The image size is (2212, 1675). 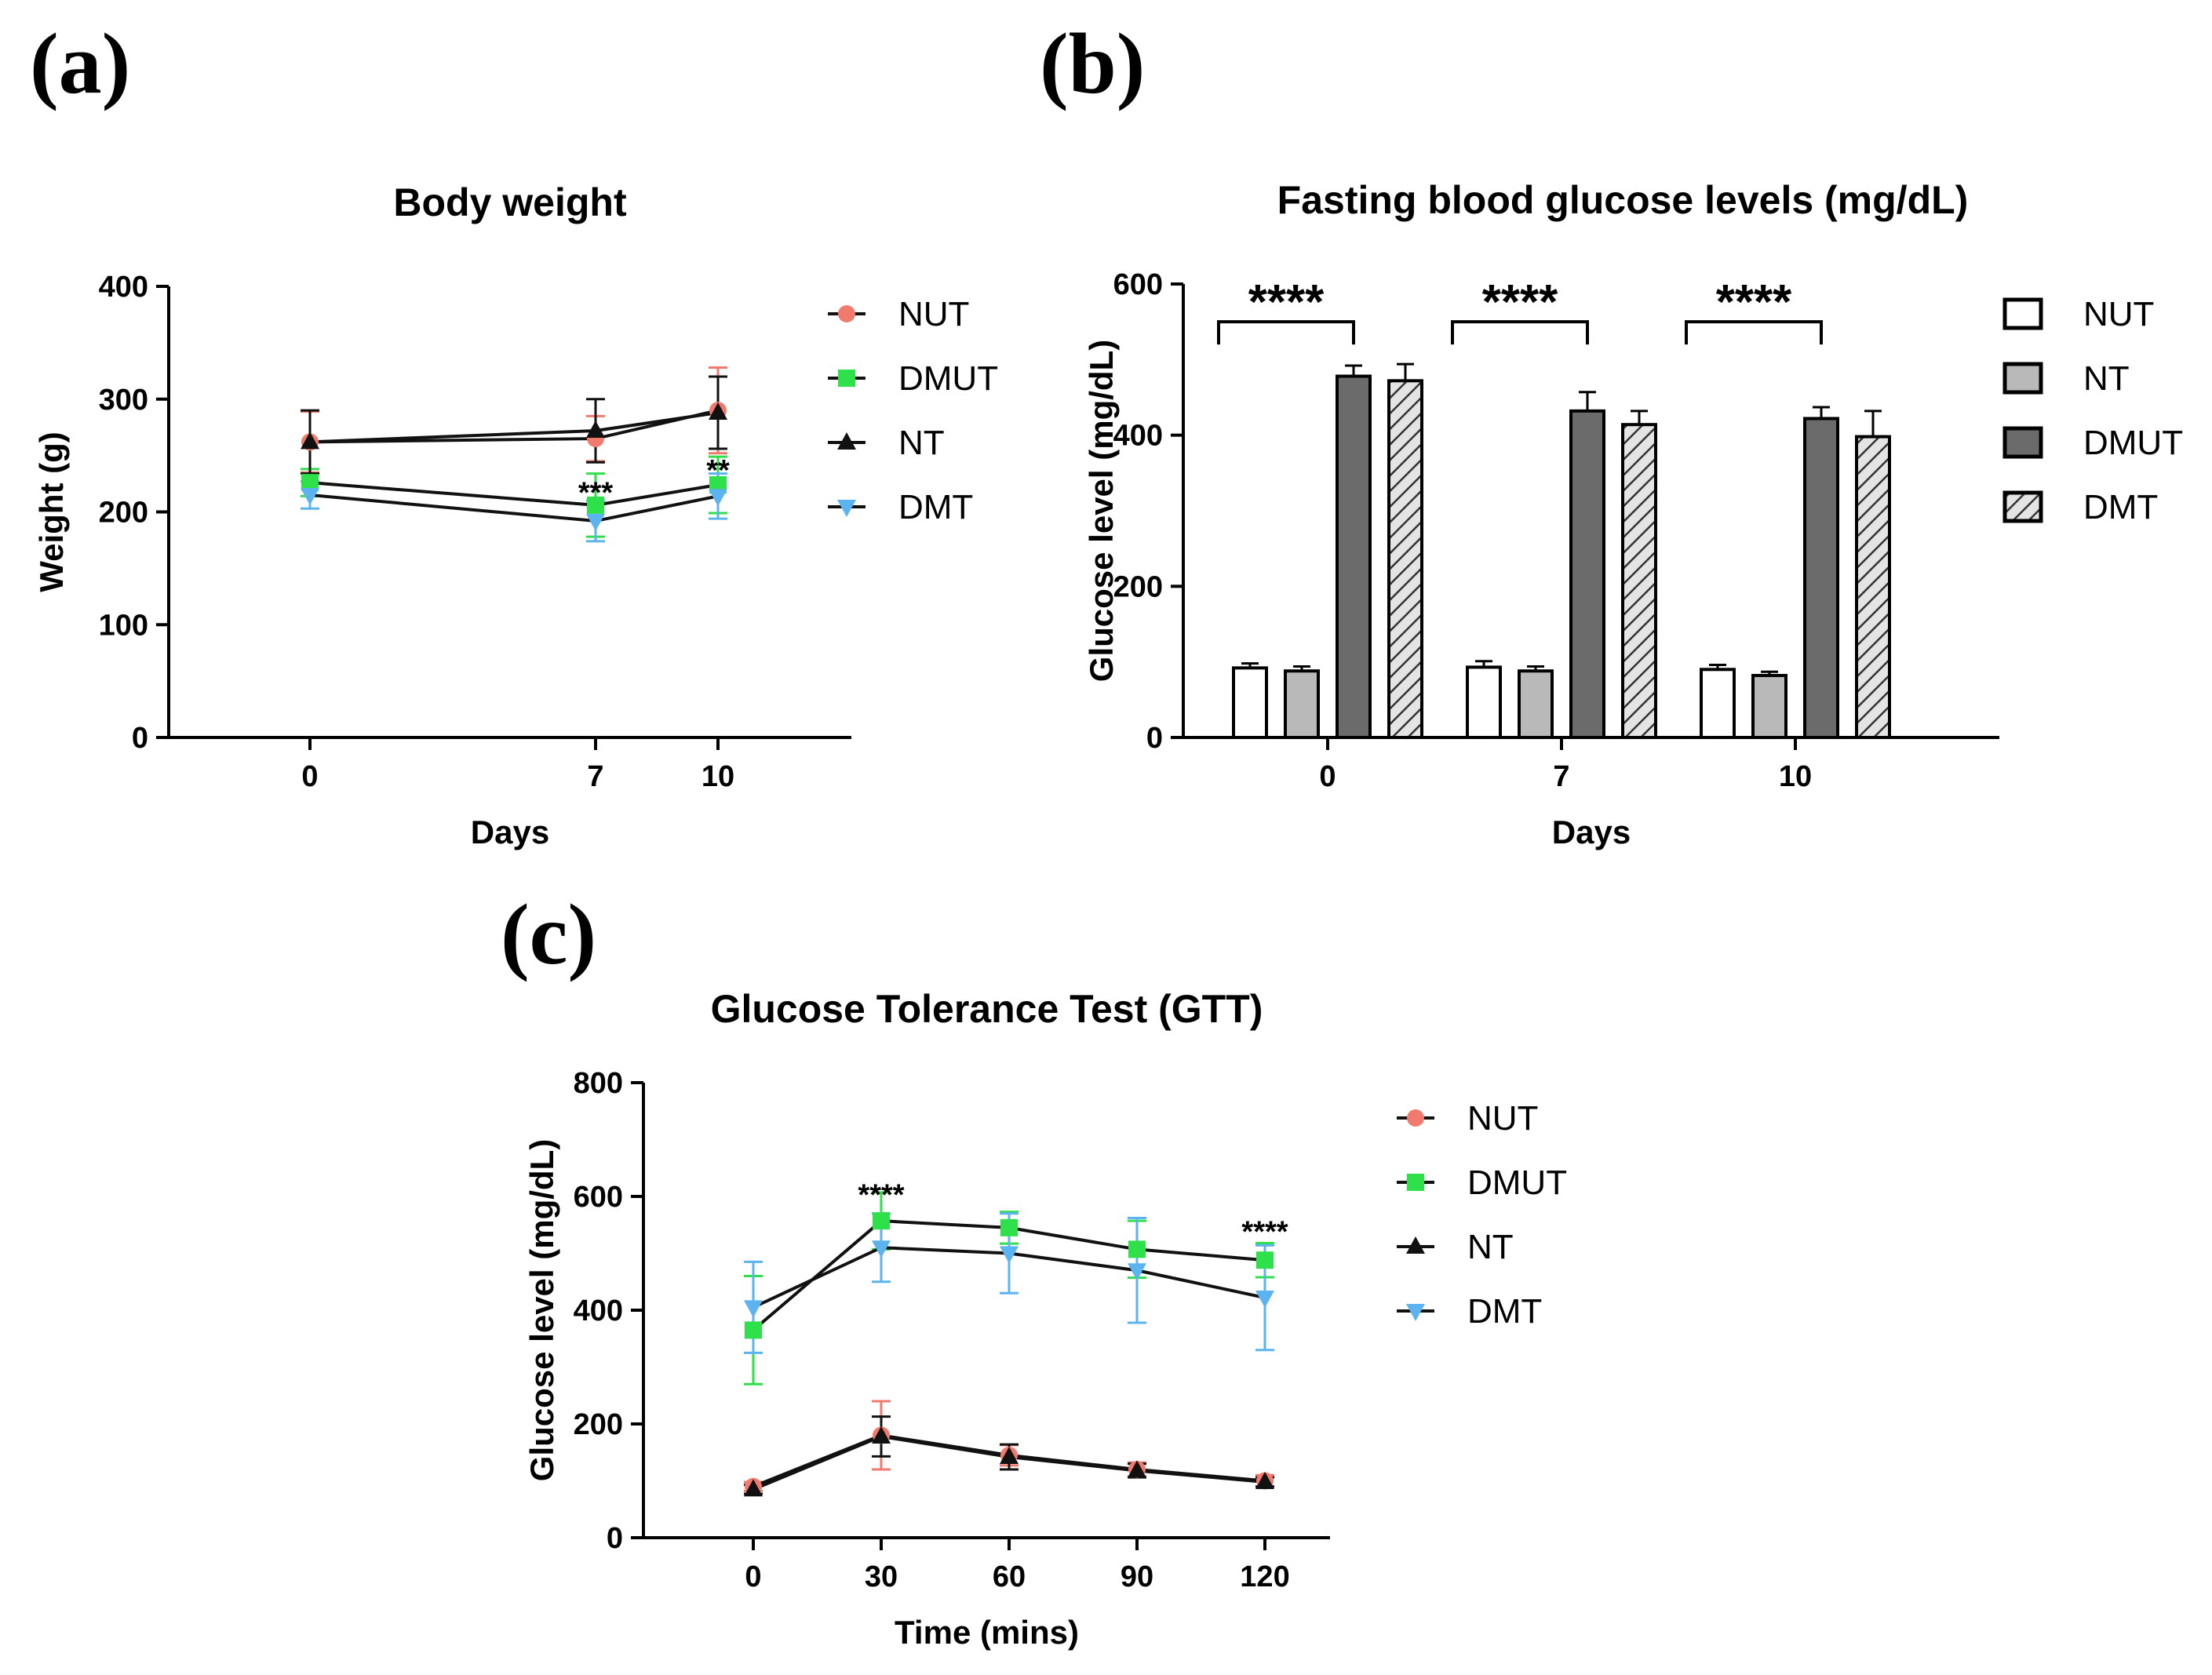 I want to click on legend-swatch-nt, so click(x=2022, y=378).